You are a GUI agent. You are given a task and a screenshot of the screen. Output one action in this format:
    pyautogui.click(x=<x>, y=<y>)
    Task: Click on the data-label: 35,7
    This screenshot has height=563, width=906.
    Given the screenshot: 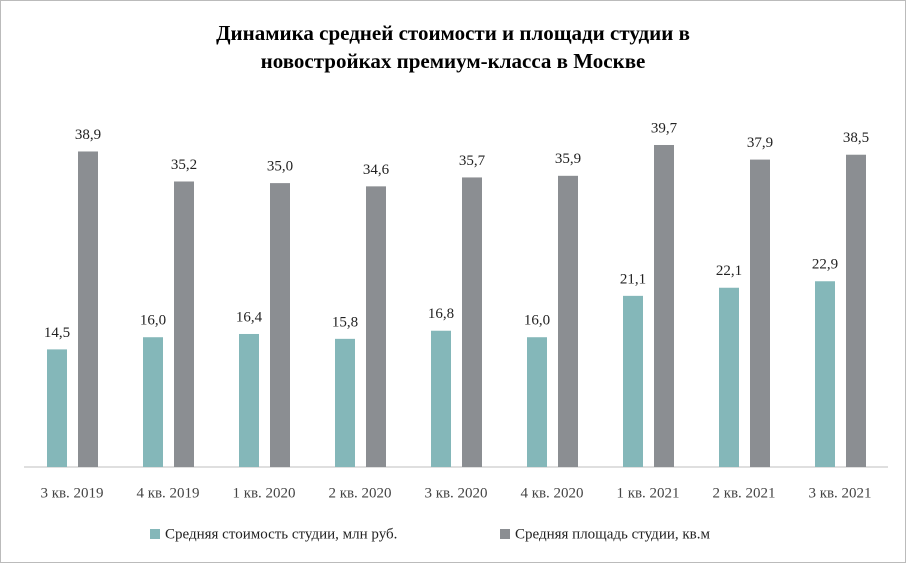 What is the action you would take?
    pyautogui.click(x=472, y=161)
    